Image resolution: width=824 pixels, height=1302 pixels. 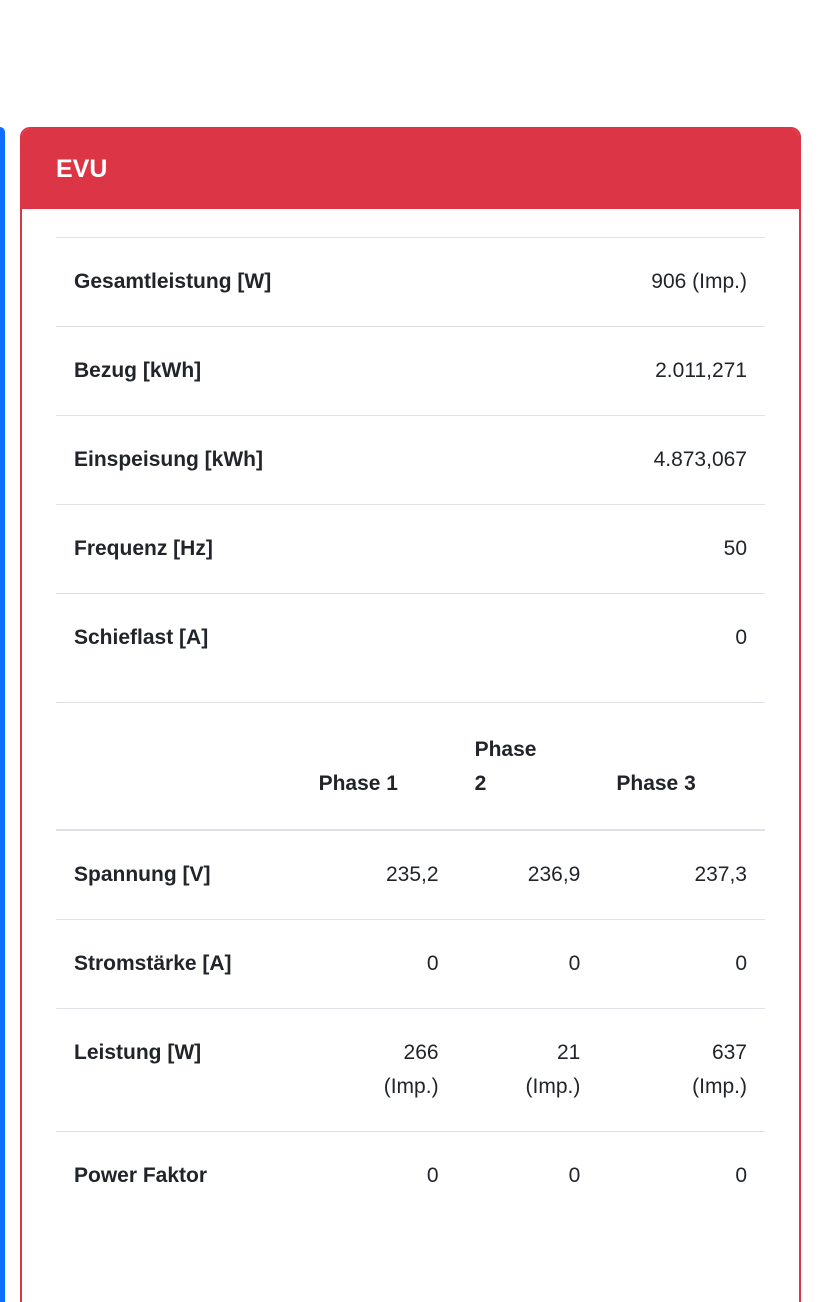 I want to click on row-label: Einspeisung [kWh], so click(x=251, y=460).